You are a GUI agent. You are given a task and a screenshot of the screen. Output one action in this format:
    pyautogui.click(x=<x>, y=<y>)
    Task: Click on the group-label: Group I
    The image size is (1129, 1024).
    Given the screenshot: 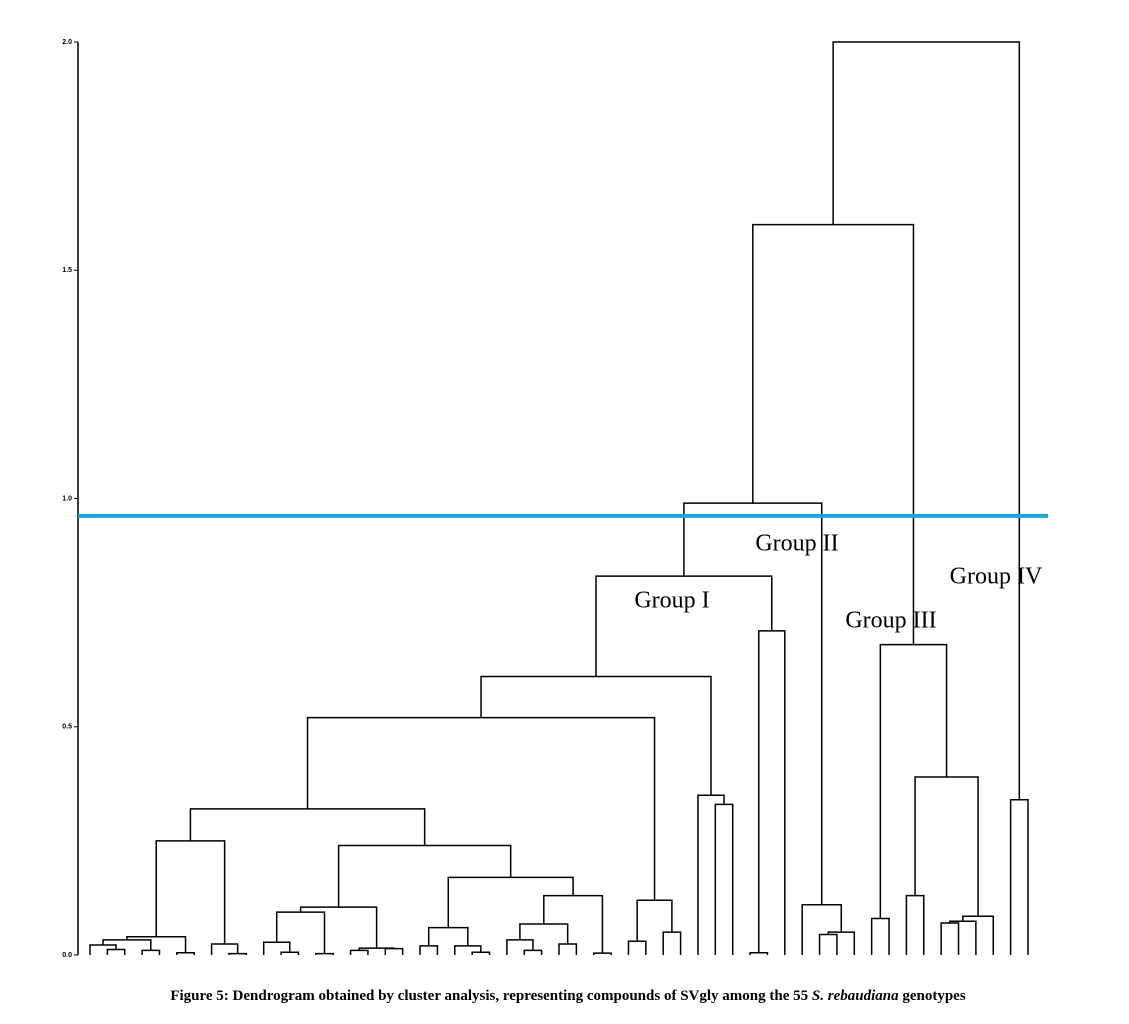 What is the action you would take?
    pyautogui.click(x=671, y=601)
    